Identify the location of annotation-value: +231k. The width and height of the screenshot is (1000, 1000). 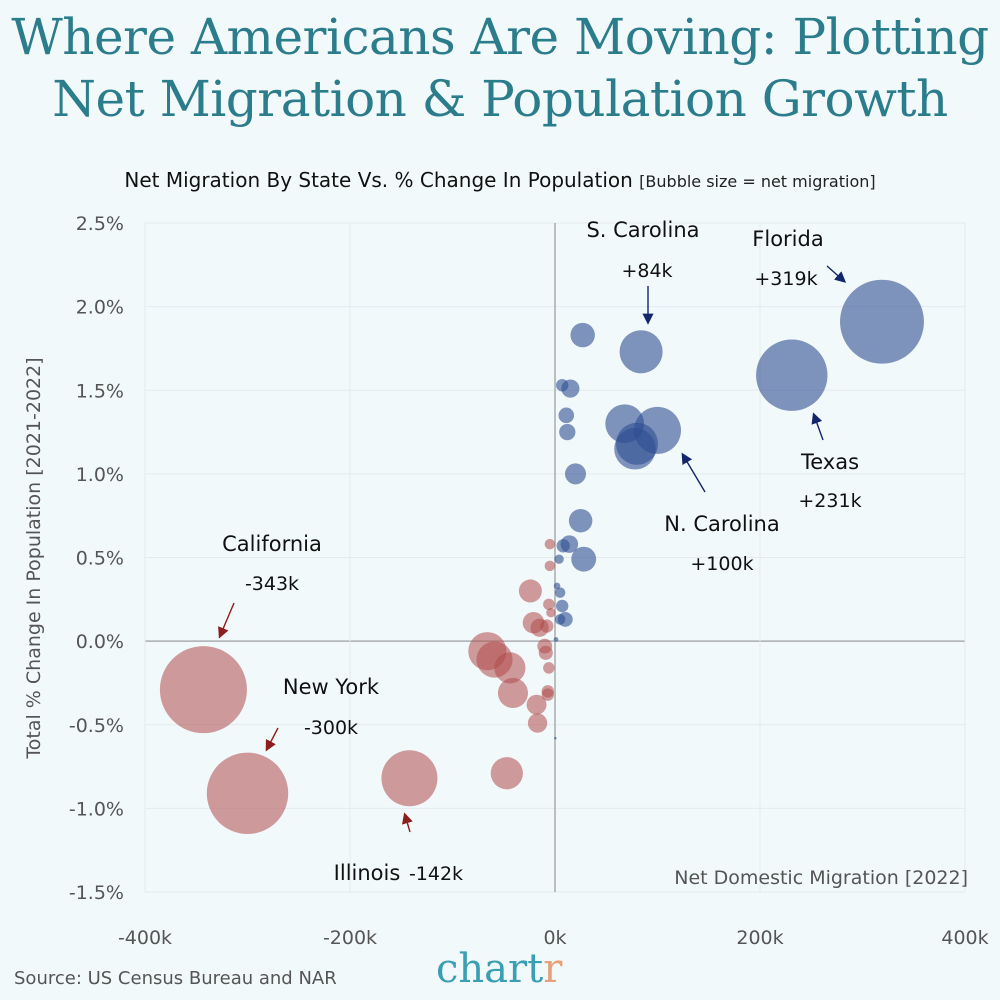
(829, 501).